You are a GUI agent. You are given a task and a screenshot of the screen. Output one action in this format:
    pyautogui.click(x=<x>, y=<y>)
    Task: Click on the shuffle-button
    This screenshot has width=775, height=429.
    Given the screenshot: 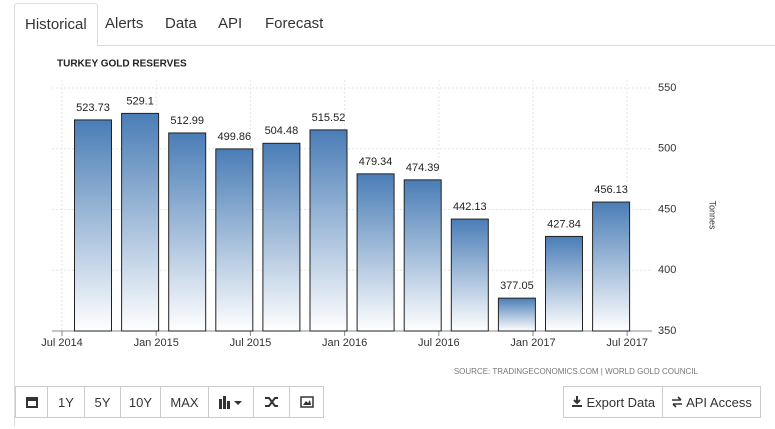 What is the action you would take?
    pyautogui.click(x=271, y=402)
    